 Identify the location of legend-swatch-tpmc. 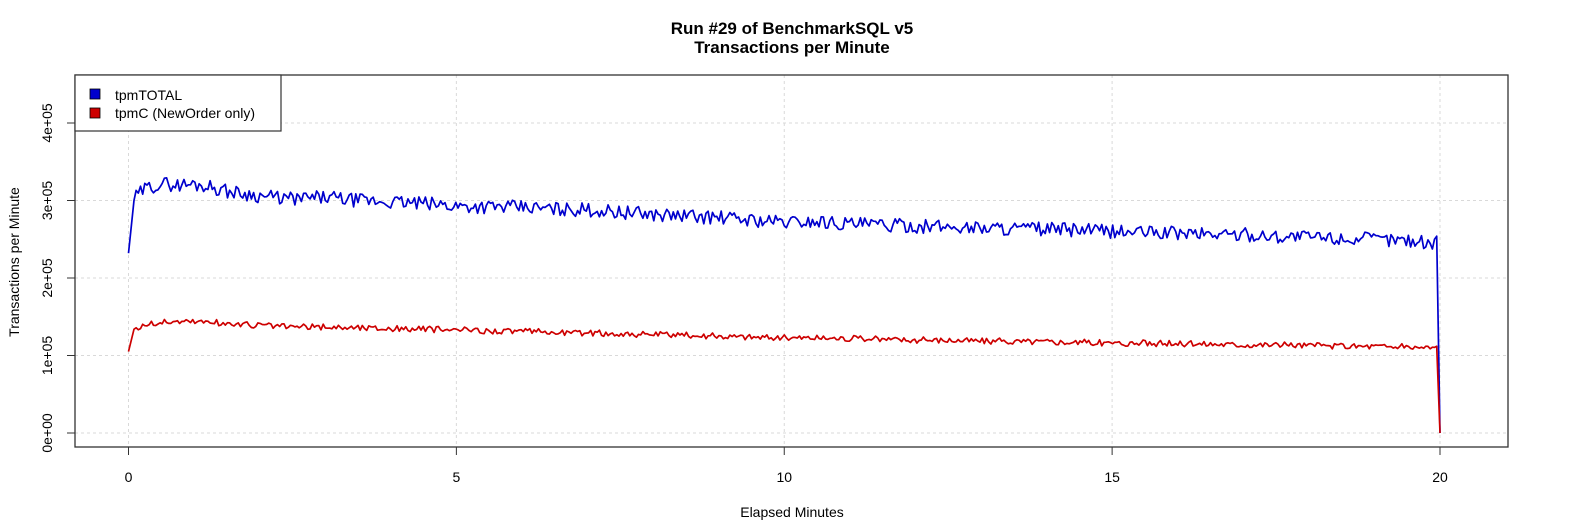
(95, 113).